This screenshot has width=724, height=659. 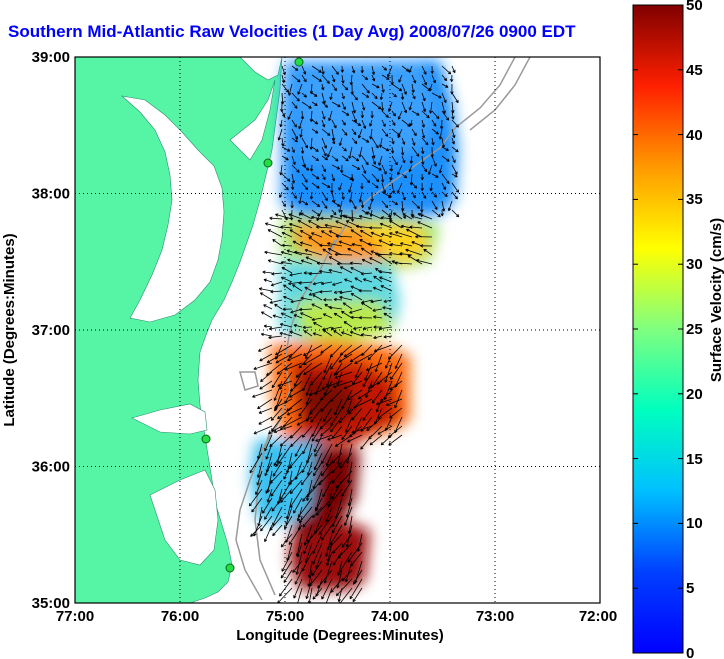 What do you see at coordinates (285, 616) in the screenshot?
I see `x-tick-label: 75:00` at bounding box center [285, 616].